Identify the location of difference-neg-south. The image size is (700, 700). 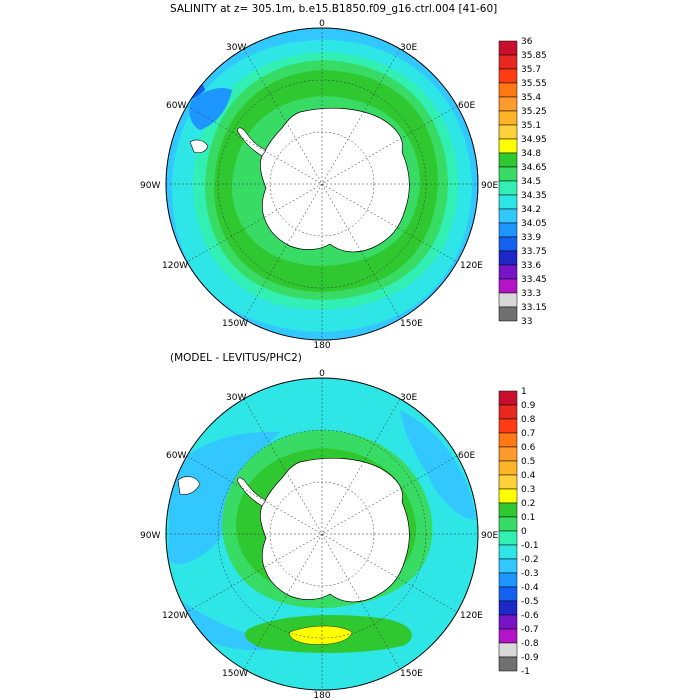
(240, 625).